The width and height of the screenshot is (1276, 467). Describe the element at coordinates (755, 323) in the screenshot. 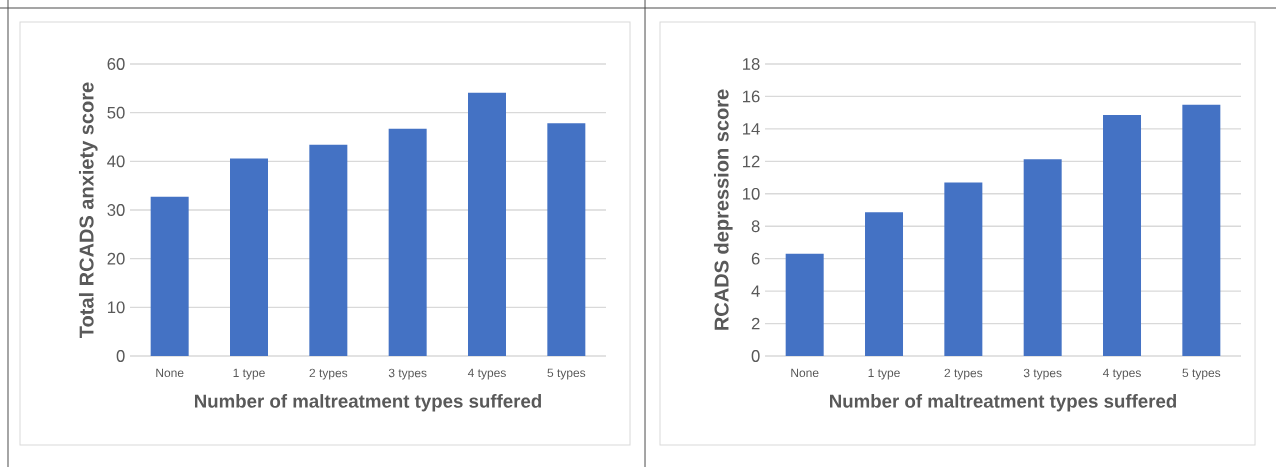

I see `y-tick-label: 2` at that location.